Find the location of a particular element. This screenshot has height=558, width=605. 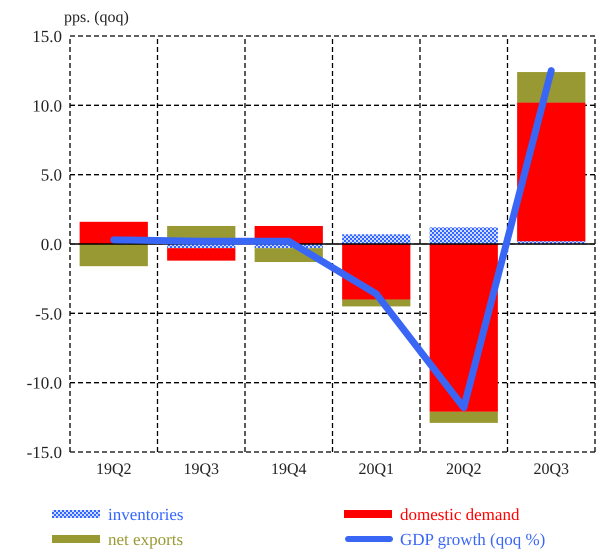

legend-label: net exports is located at coordinates (146, 539).